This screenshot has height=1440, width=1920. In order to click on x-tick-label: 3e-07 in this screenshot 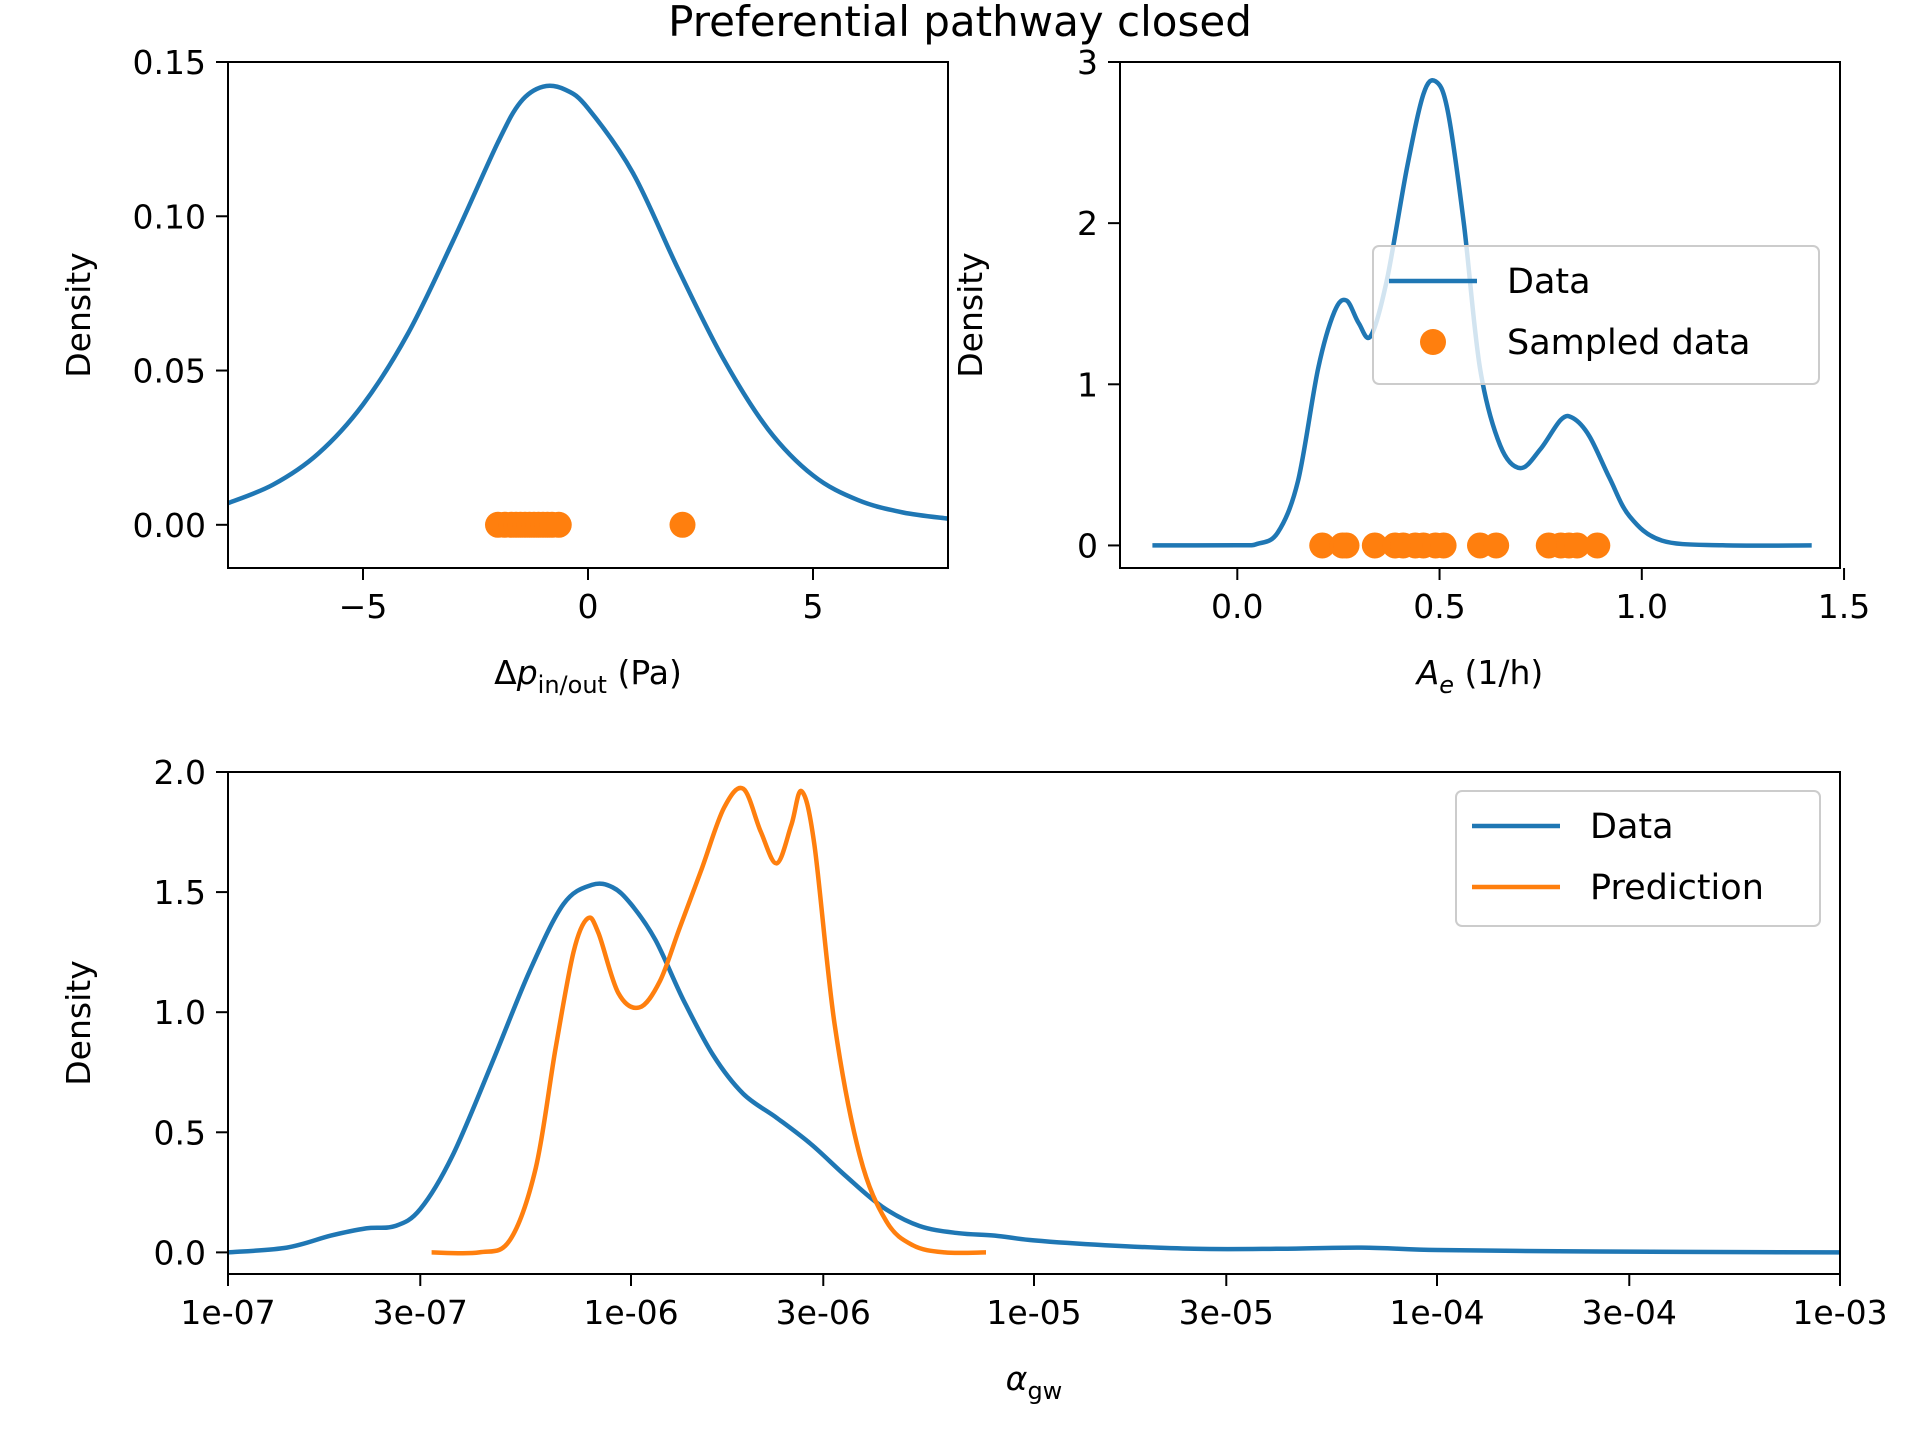, I will do `click(420, 1312)`.